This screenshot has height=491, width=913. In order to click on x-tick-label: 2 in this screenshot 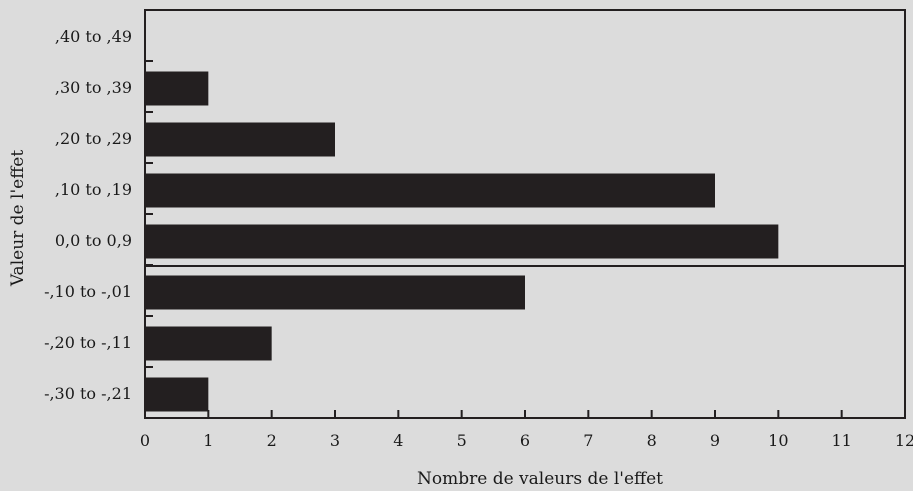, I will do `click(272, 440)`.